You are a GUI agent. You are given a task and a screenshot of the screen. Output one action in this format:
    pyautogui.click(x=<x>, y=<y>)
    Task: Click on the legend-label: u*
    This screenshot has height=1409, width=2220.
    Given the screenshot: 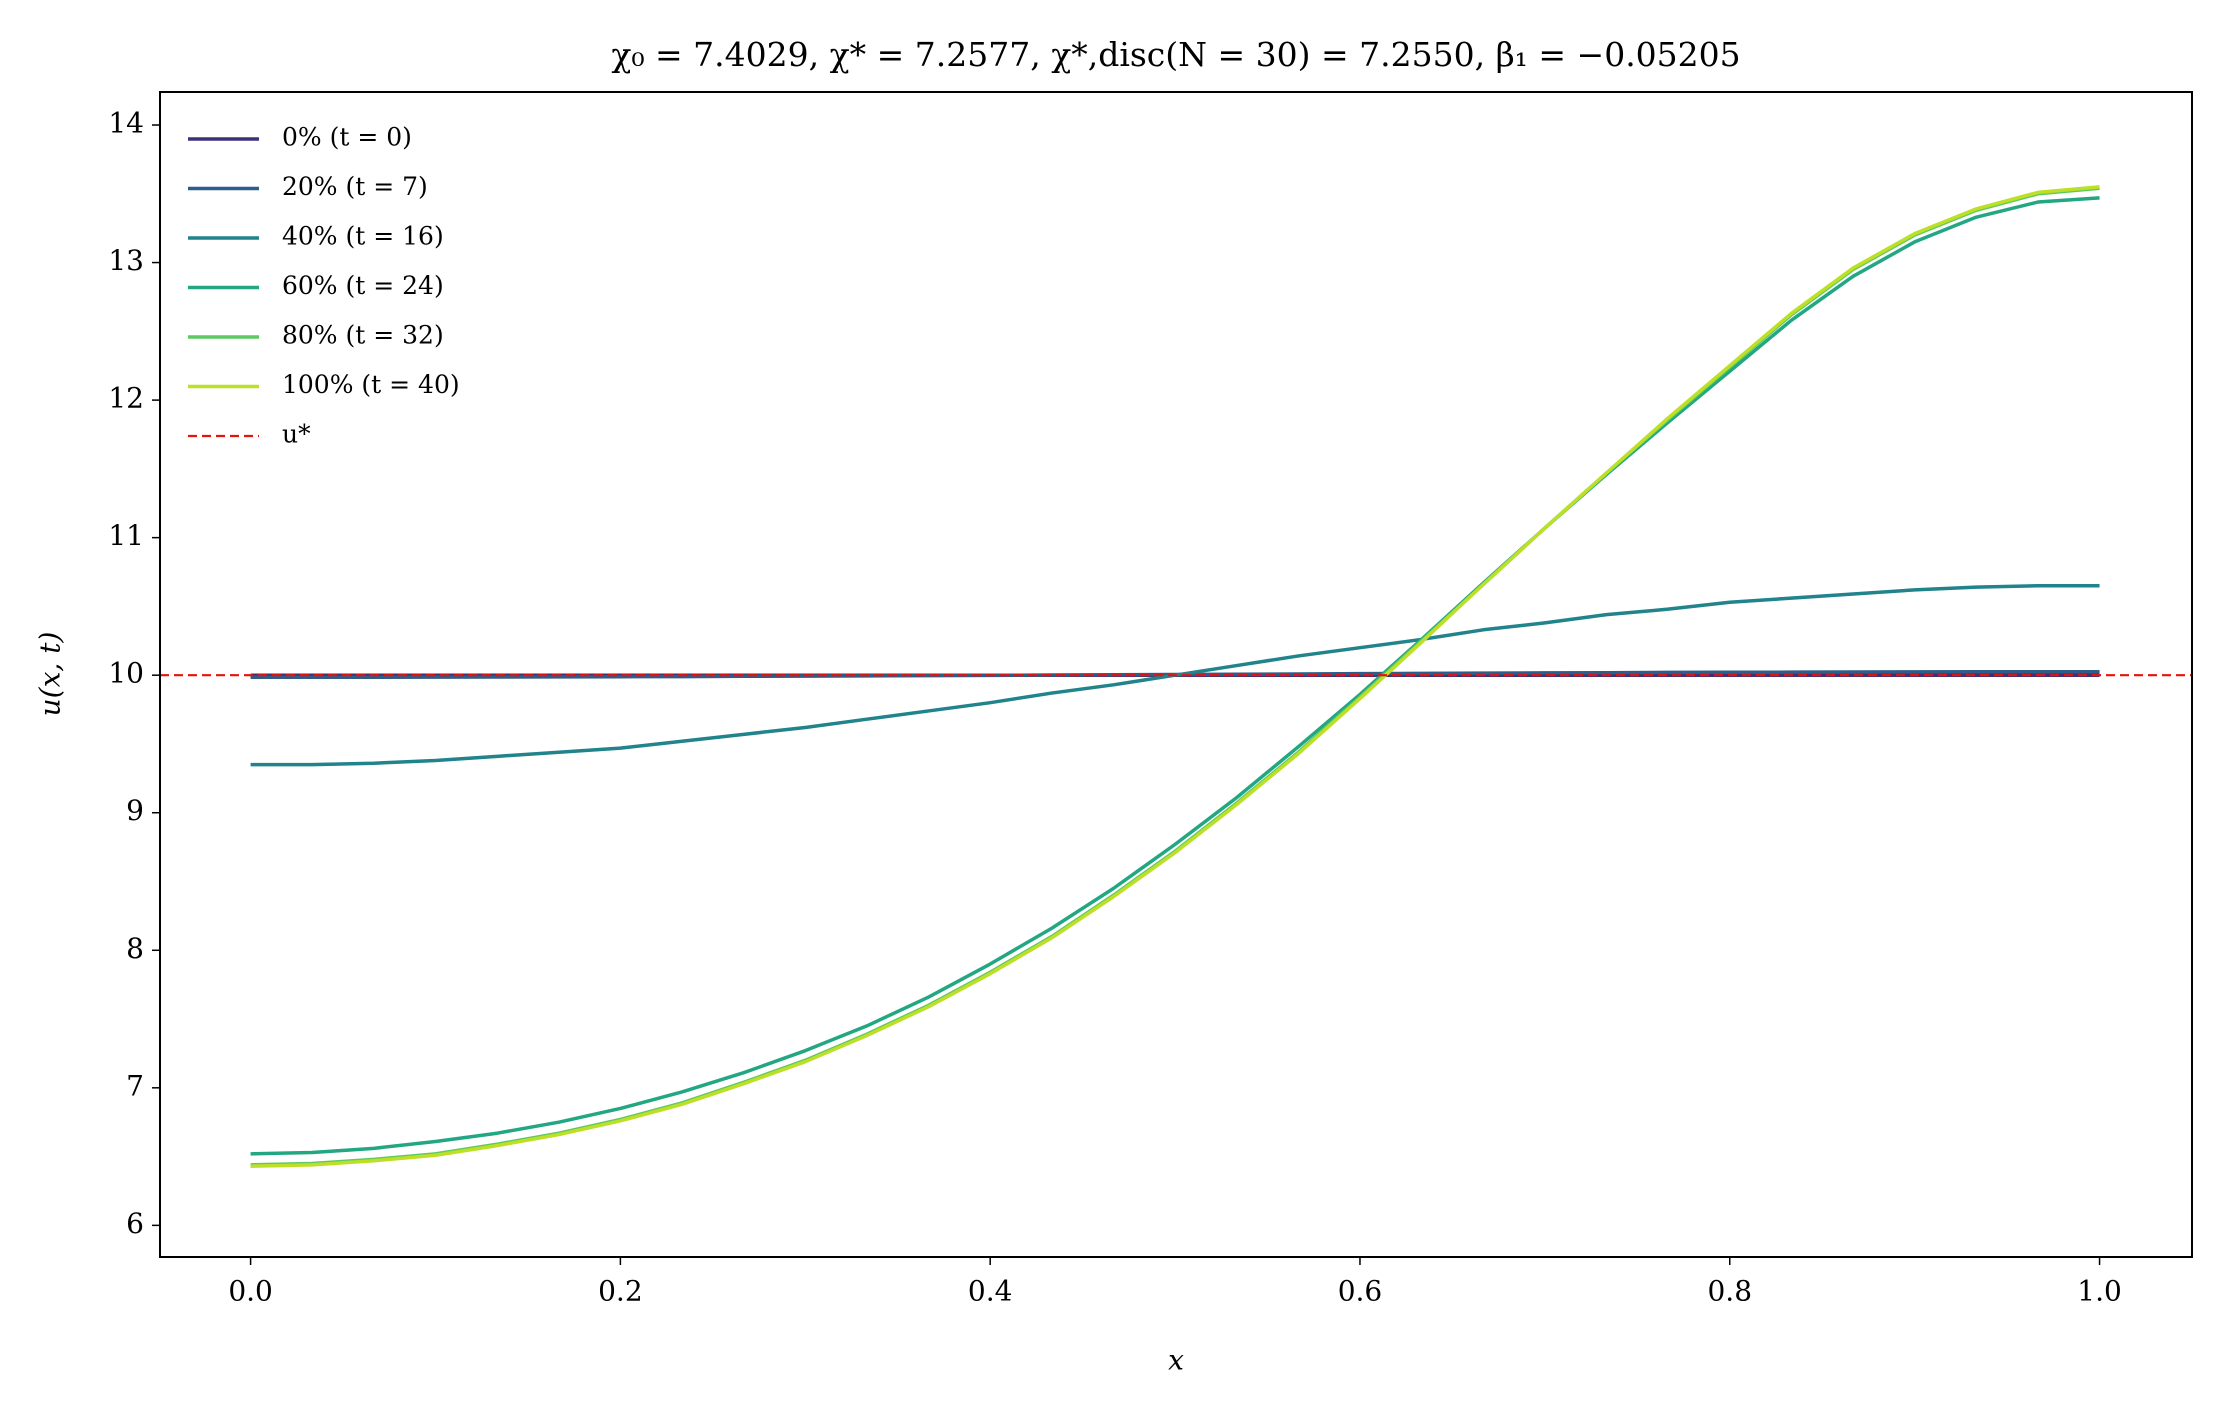 What is the action you would take?
    pyautogui.click(x=296, y=434)
    